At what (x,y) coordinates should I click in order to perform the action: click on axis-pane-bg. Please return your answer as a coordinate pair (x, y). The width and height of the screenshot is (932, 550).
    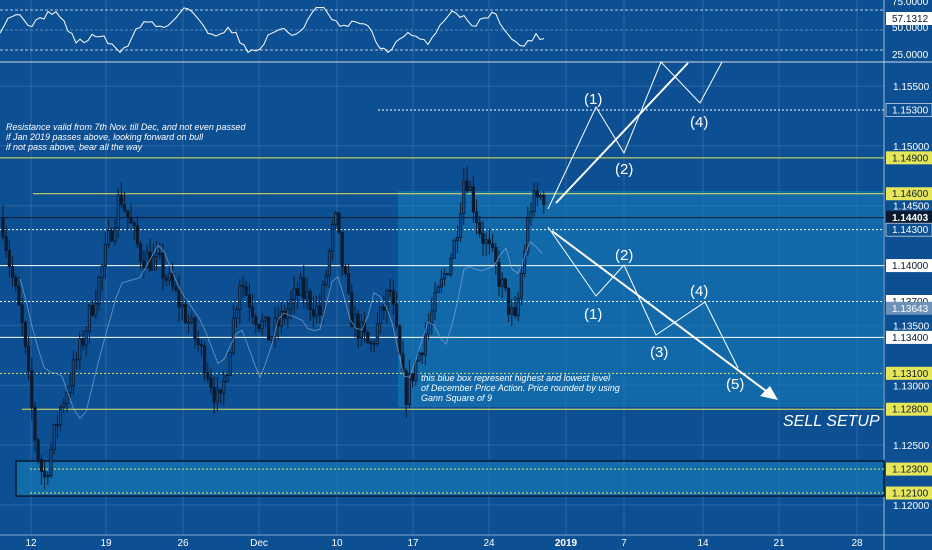
    Looking at the image, I should click on (908, 275).